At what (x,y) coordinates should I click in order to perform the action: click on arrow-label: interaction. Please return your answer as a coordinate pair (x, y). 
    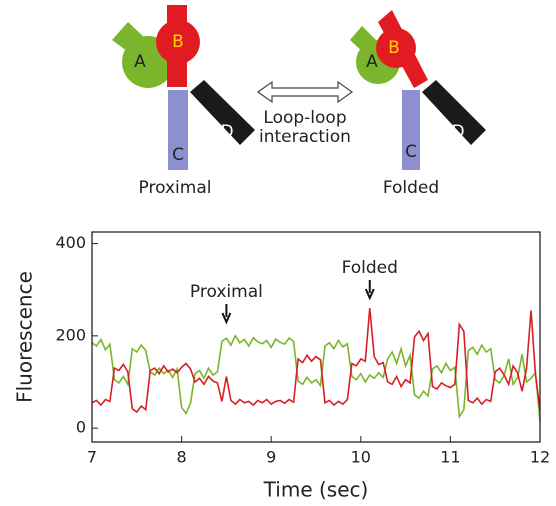
    Looking at the image, I should click on (305, 137).